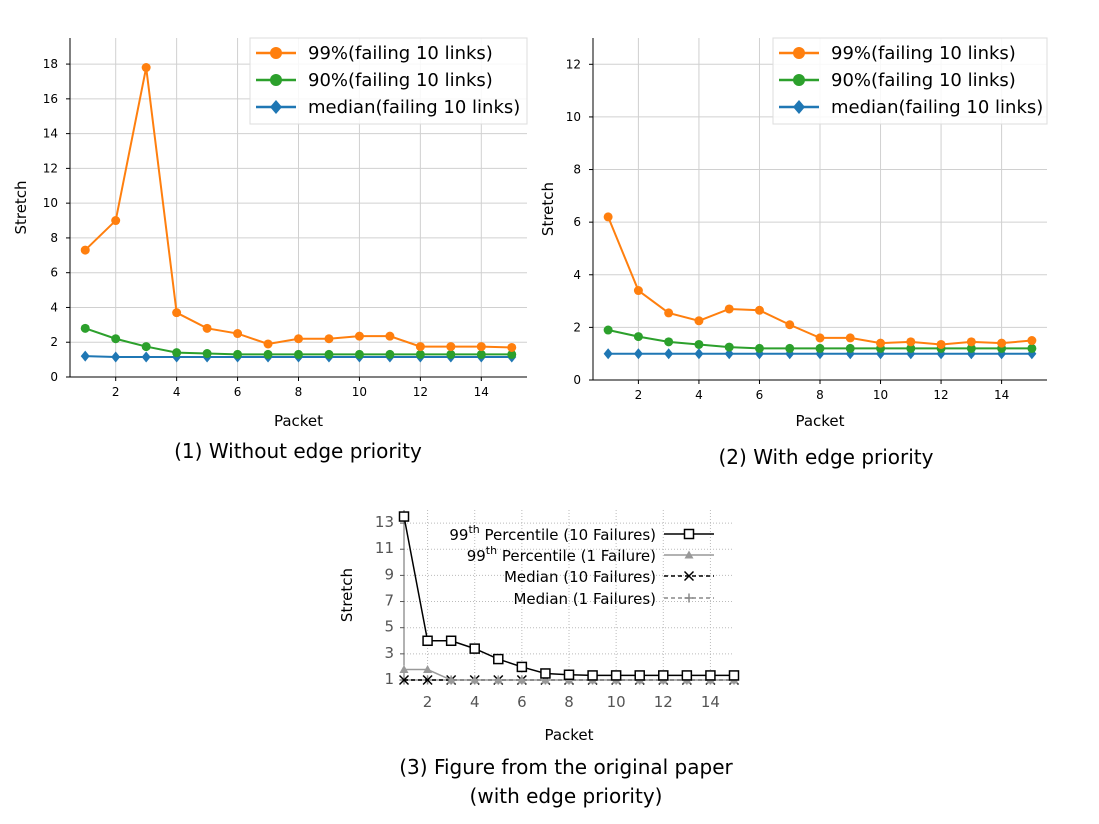  I want to click on legend-label: 99th Percentile (10 Failures), so click(552, 533).